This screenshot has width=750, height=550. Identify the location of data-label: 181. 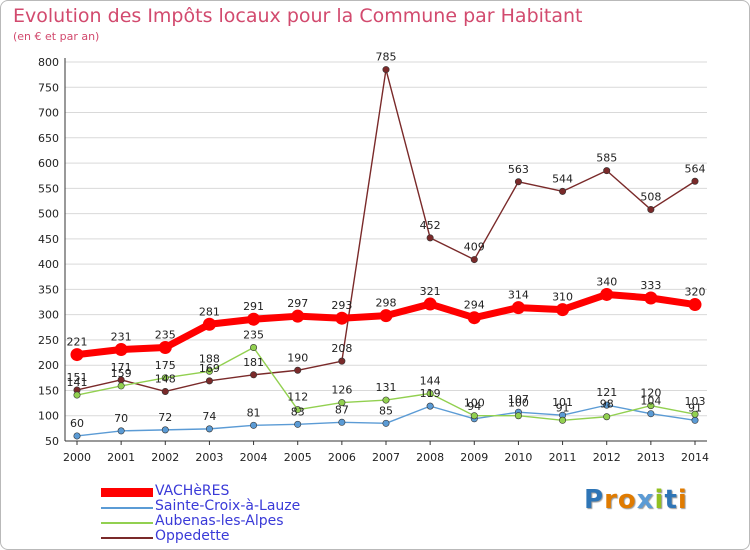
(253, 362).